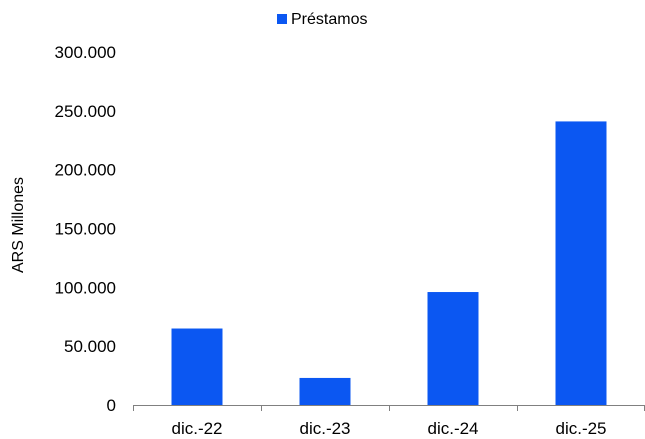 The image size is (645, 439). What do you see at coordinates (452, 428) in the screenshot?
I see `x-tick-label: dic.-24` at bounding box center [452, 428].